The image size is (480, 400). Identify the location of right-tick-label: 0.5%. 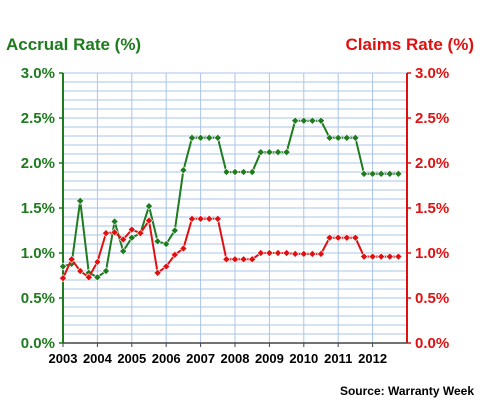
(432, 298).